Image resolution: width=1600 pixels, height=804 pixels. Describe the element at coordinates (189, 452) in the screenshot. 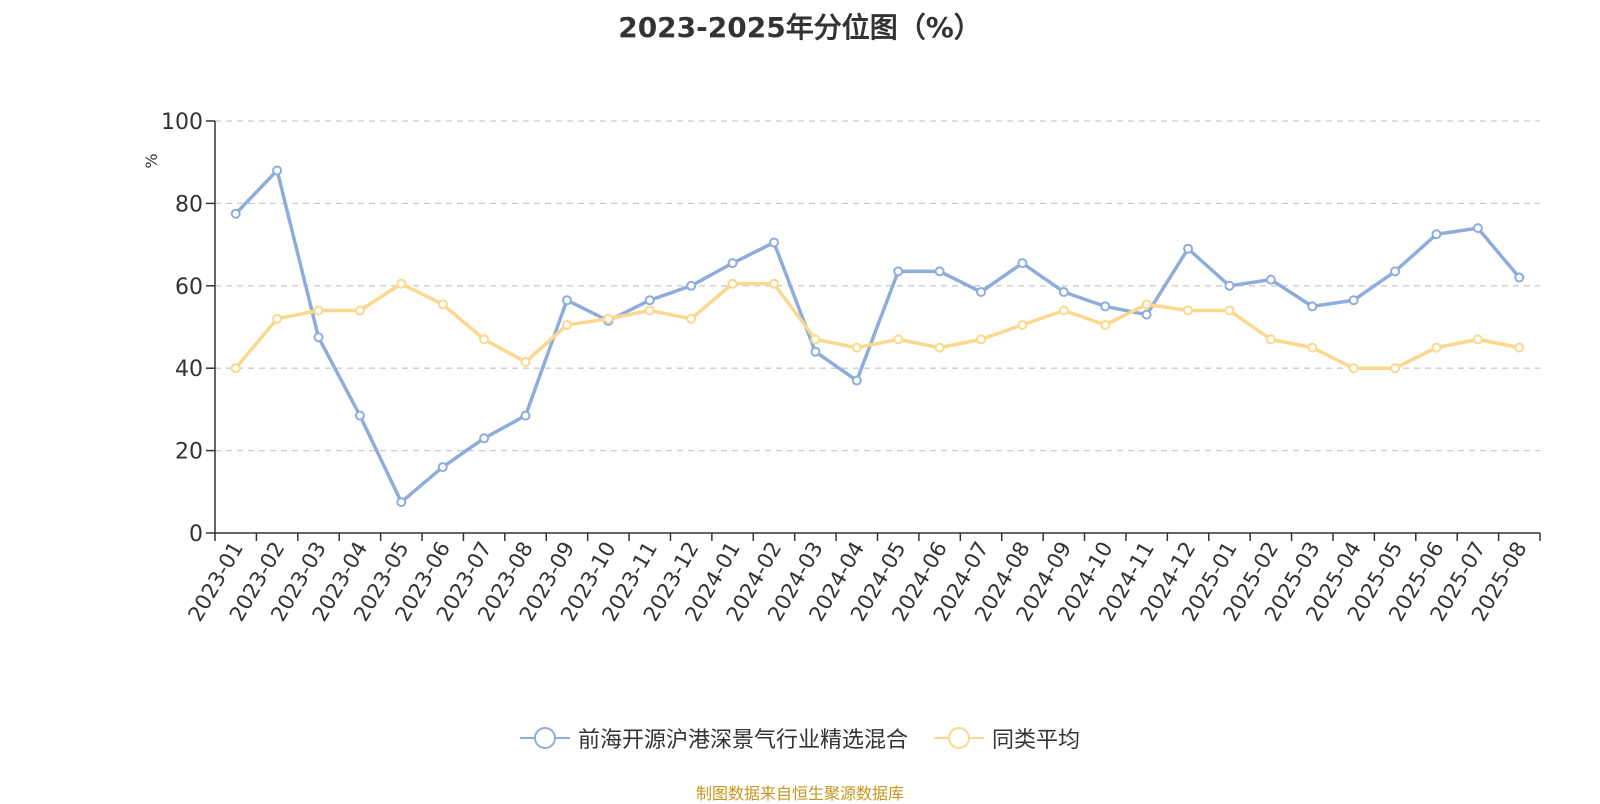

I see `y-tick-label-20: 20` at that location.